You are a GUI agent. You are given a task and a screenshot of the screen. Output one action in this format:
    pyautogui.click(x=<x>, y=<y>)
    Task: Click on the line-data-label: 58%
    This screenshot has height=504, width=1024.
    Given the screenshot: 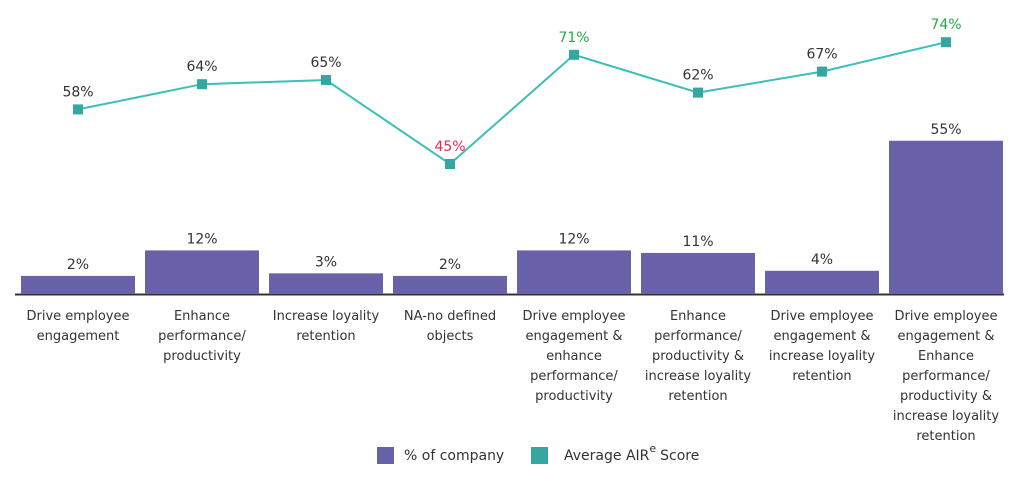 What is the action you would take?
    pyautogui.click(x=77, y=92)
    